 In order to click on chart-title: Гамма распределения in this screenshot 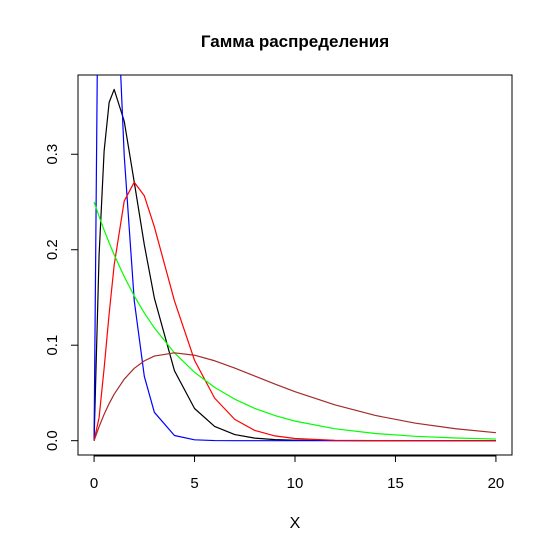, I will do `click(295, 41)`.